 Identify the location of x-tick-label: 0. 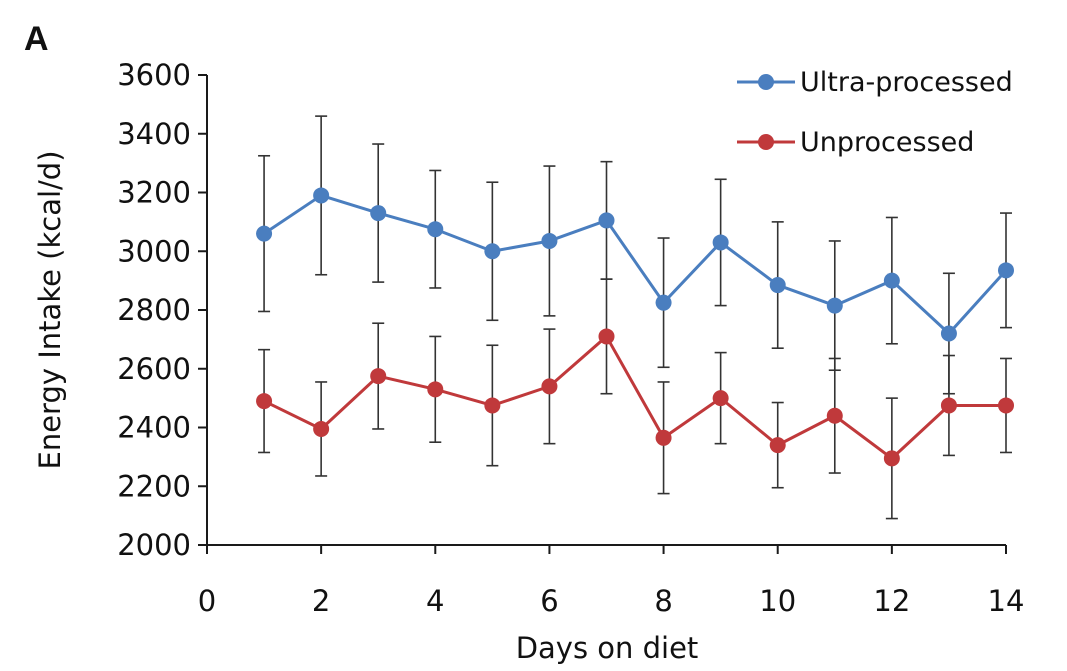
(207, 601).